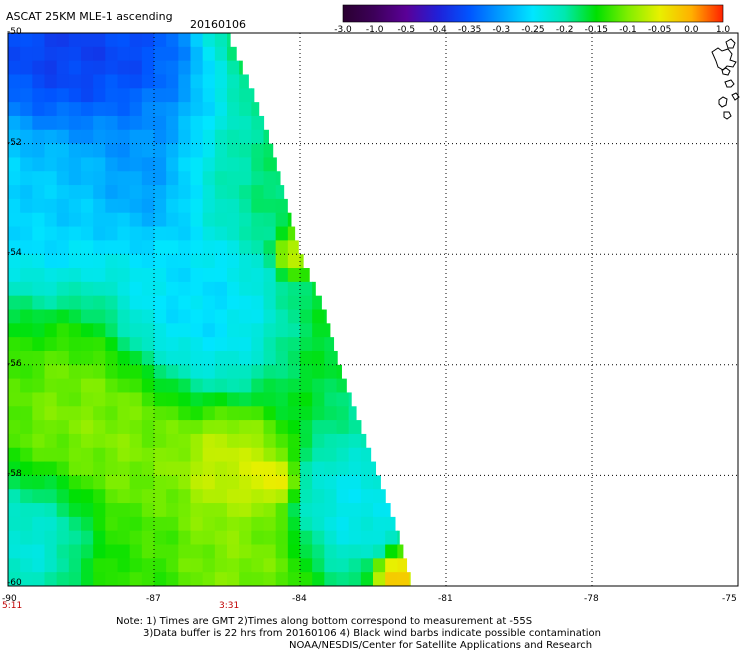 The width and height of the screenshot is (740, 651). Describe the element at coordinates (343, 30) in the screenshot. I see `colorbar-tick-label: -3.0` at that location.